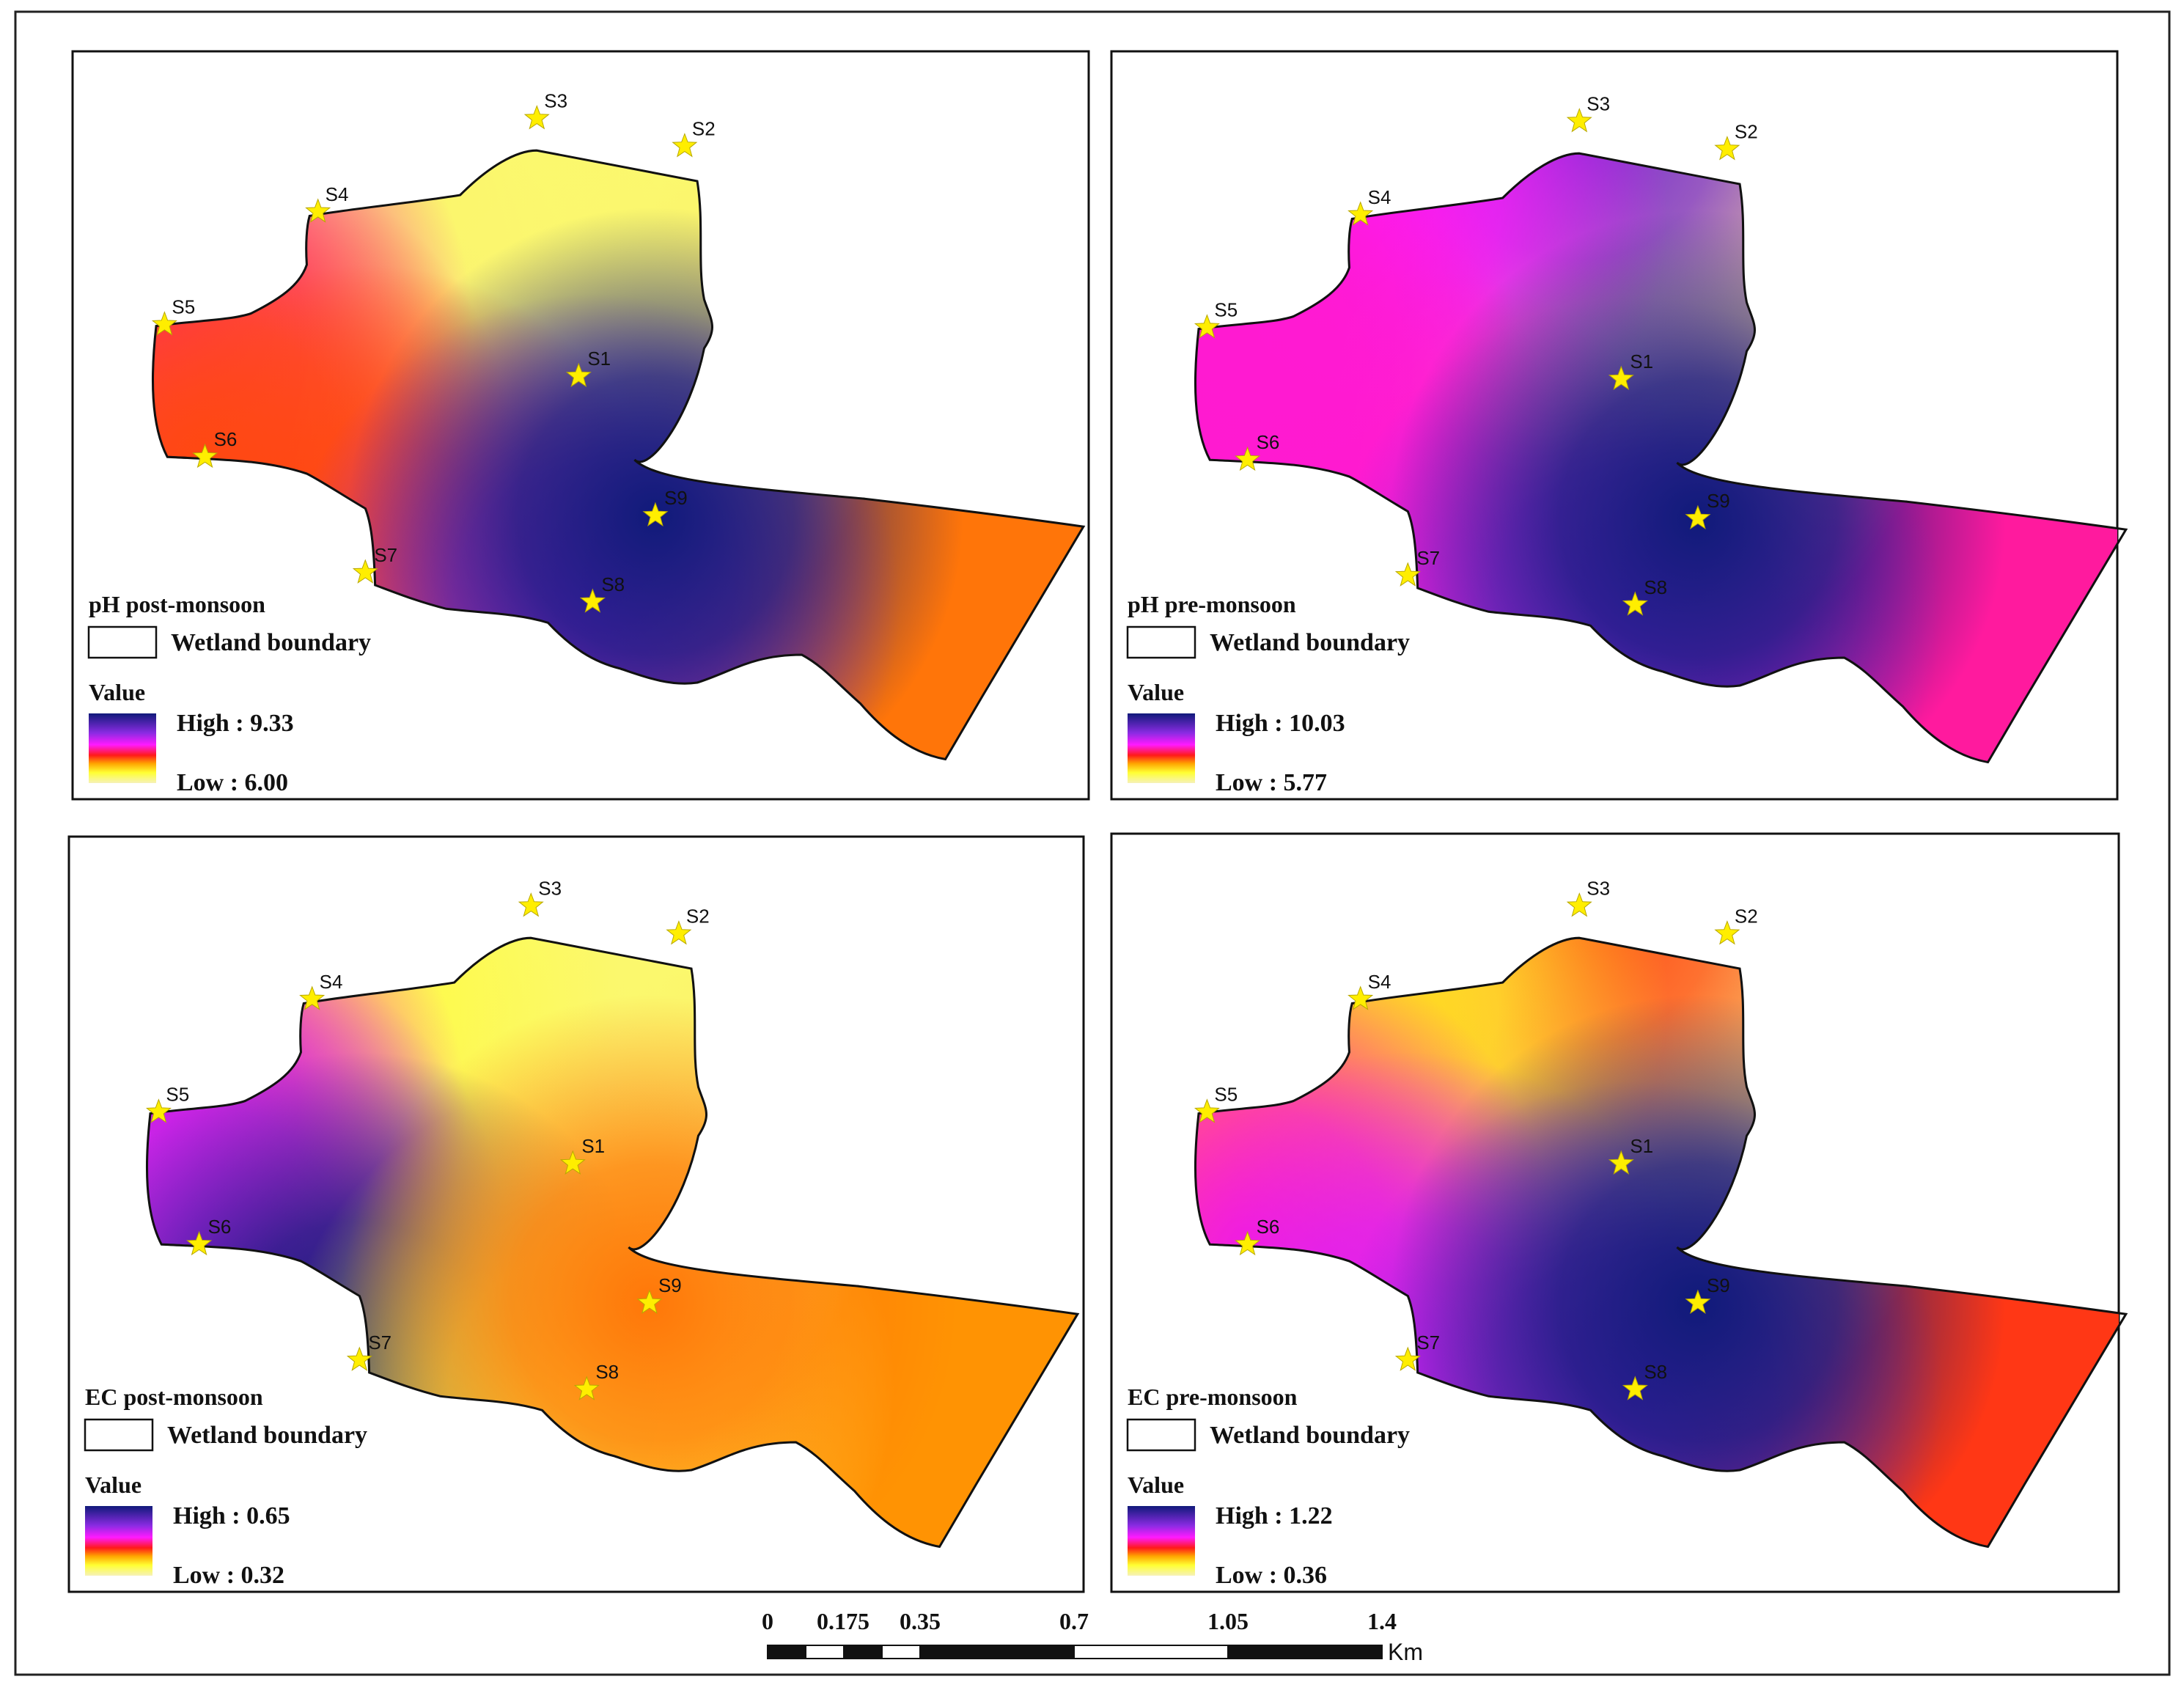  Describe the element at coordinates (1280, 723) in the screenshot. I see `high-value-label: High : 10.03` at that location.